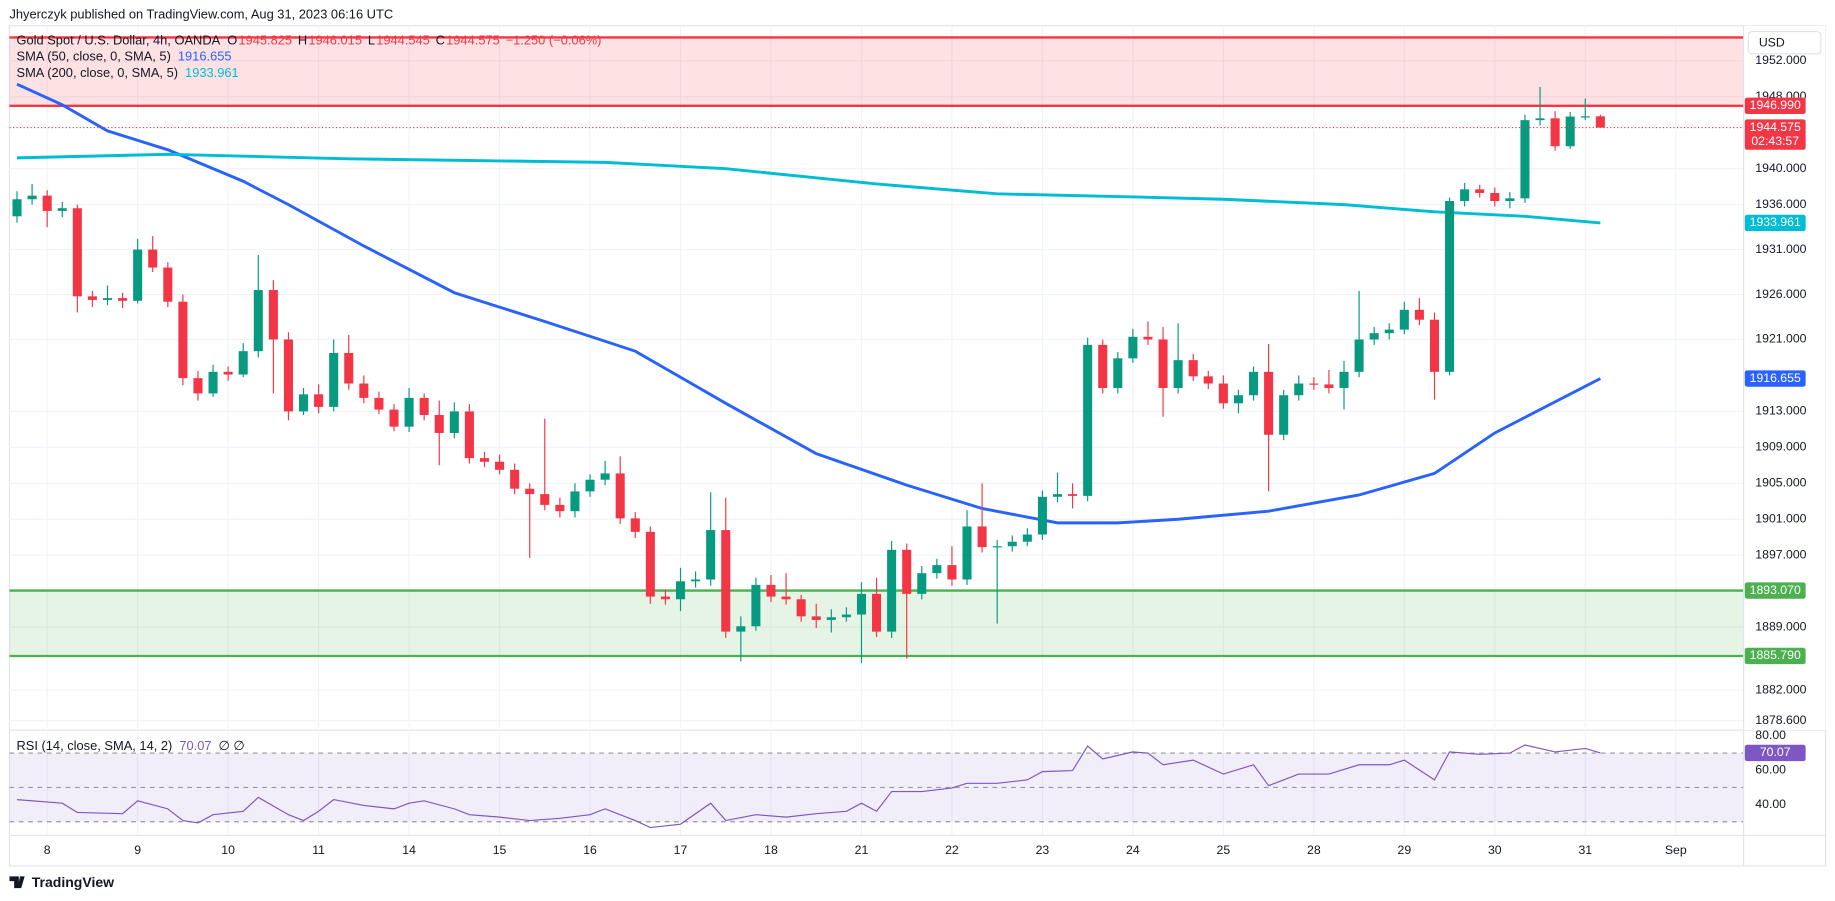 The image size is (1835, 901). Describe the element at coordinates (1676, 850) in the screenshot. I see `x-tick-label: Sep` at that location.